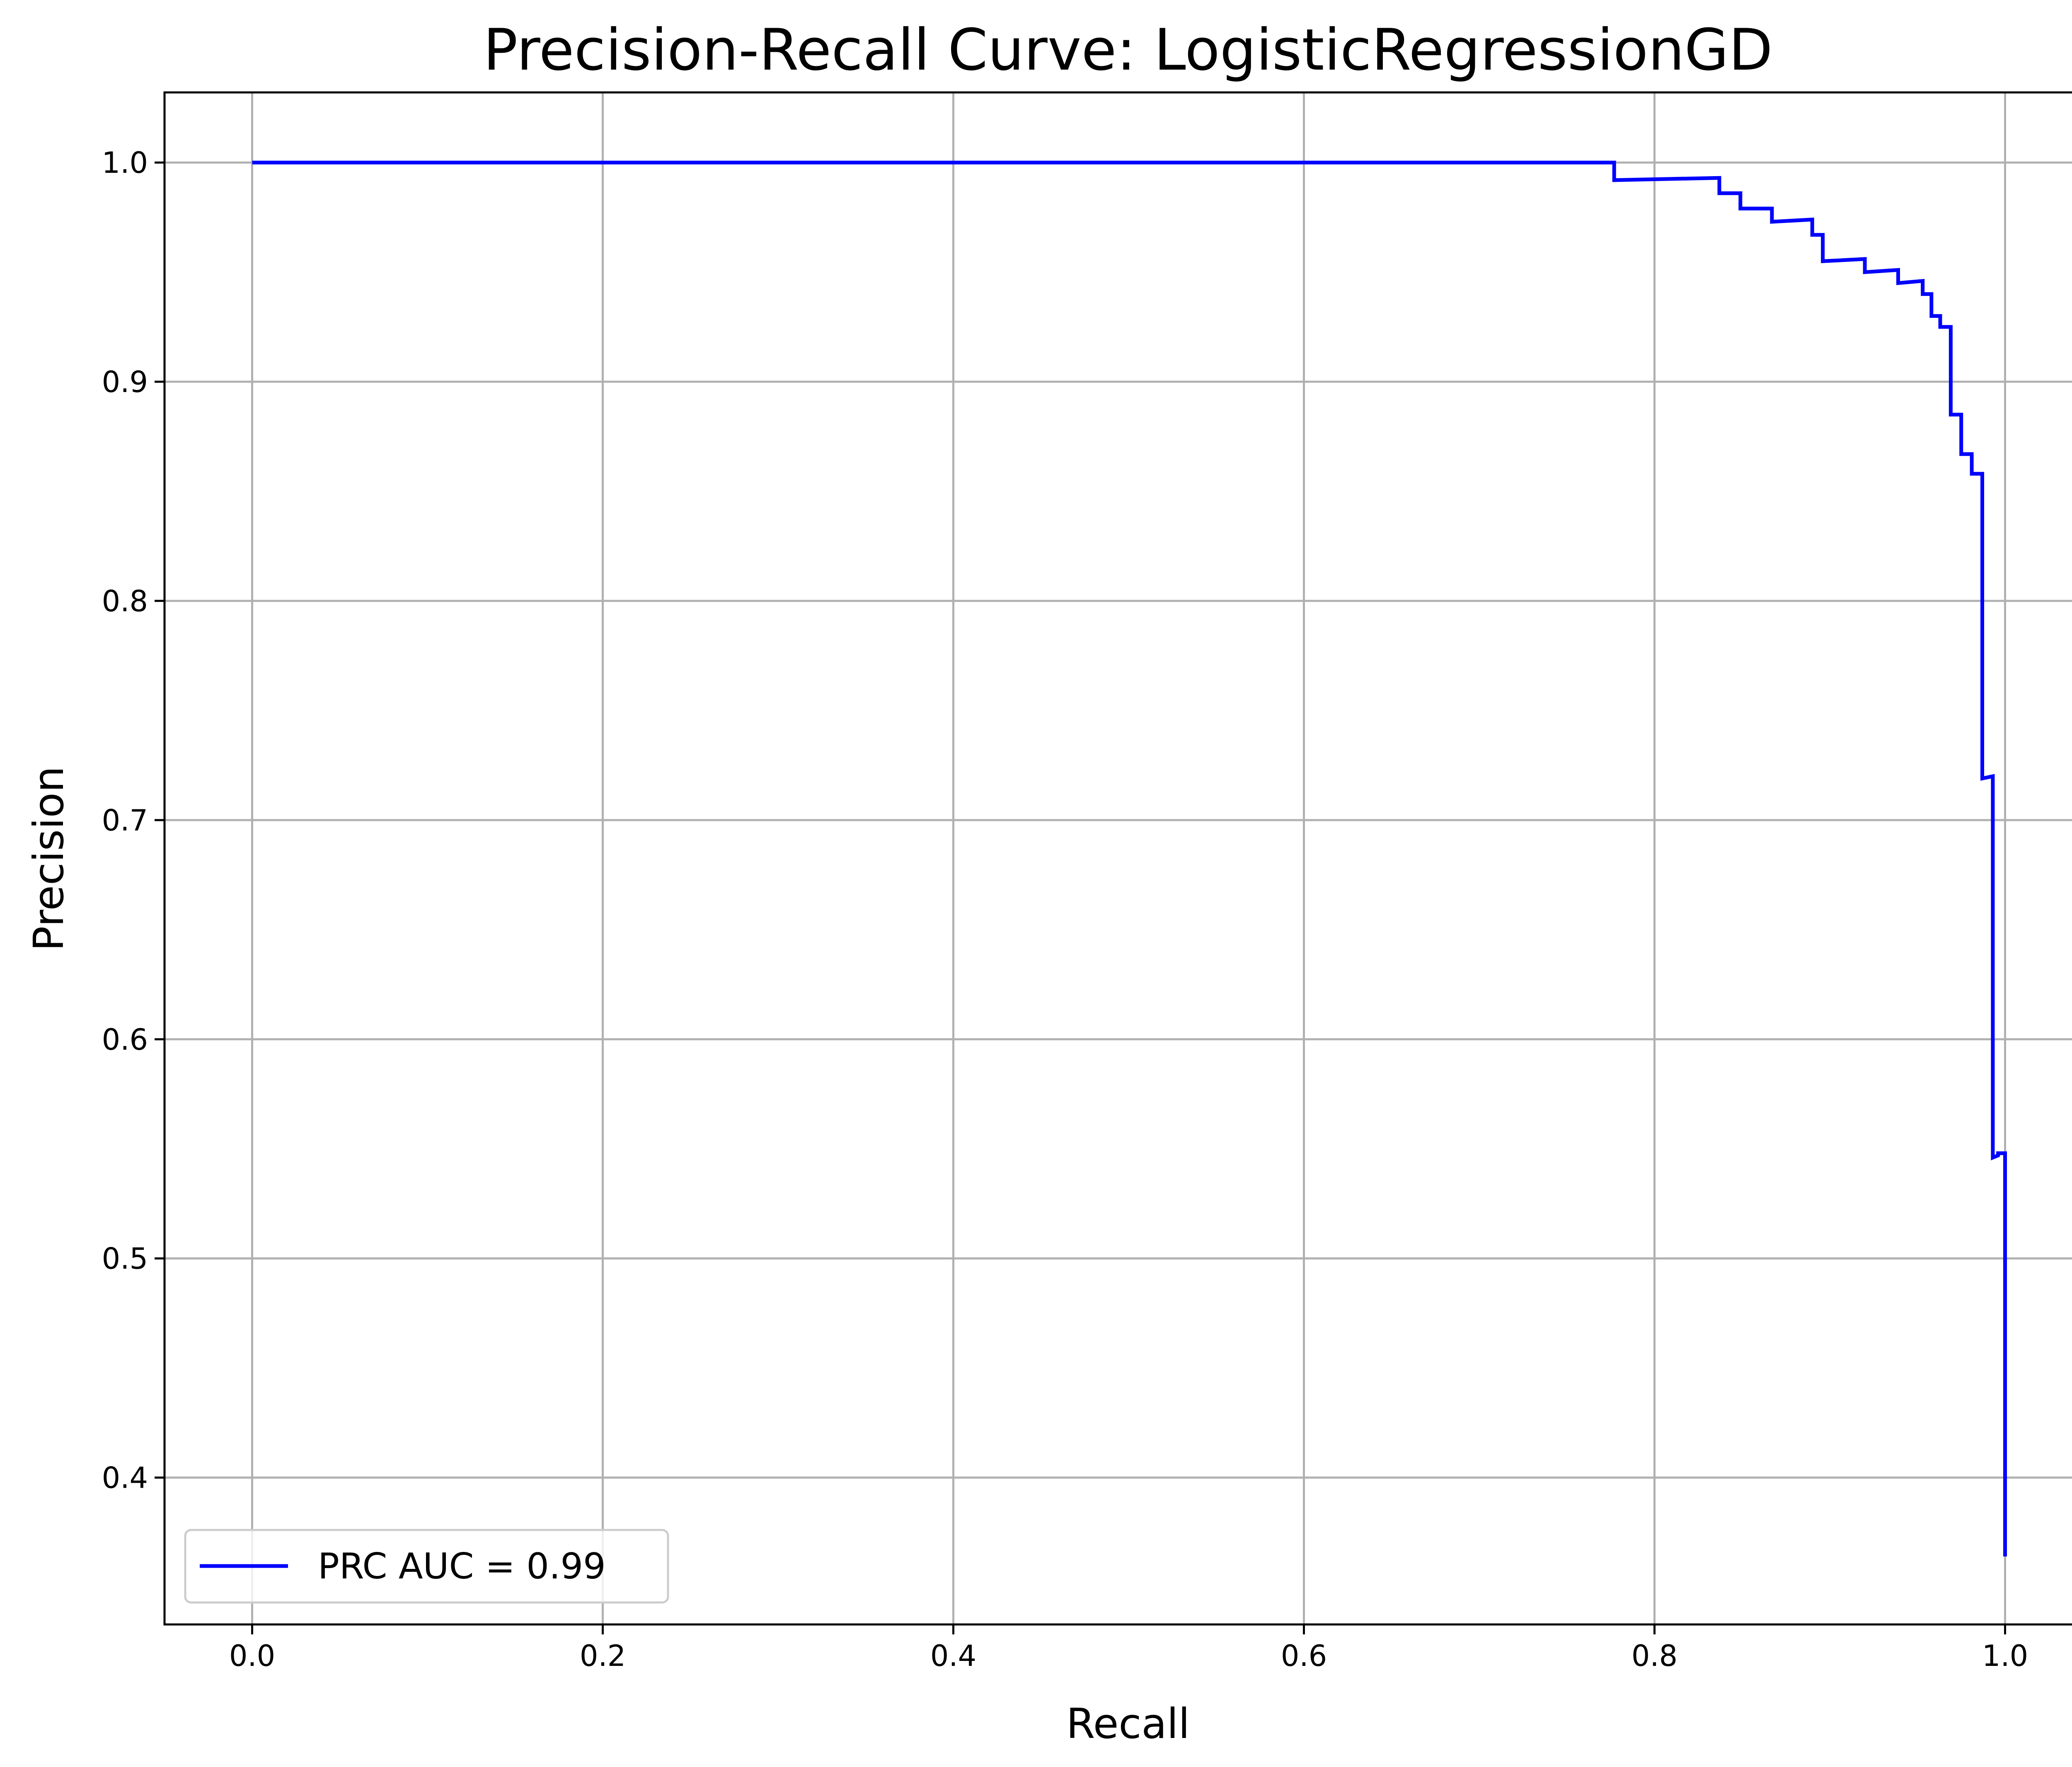 Image resolution: width=2072 pixels, height=1767 pixels. What do you see at coordinates (125, 601) in the screenshot?
I see `y-tick-label: 0.8` at bounding box center [125, 601].